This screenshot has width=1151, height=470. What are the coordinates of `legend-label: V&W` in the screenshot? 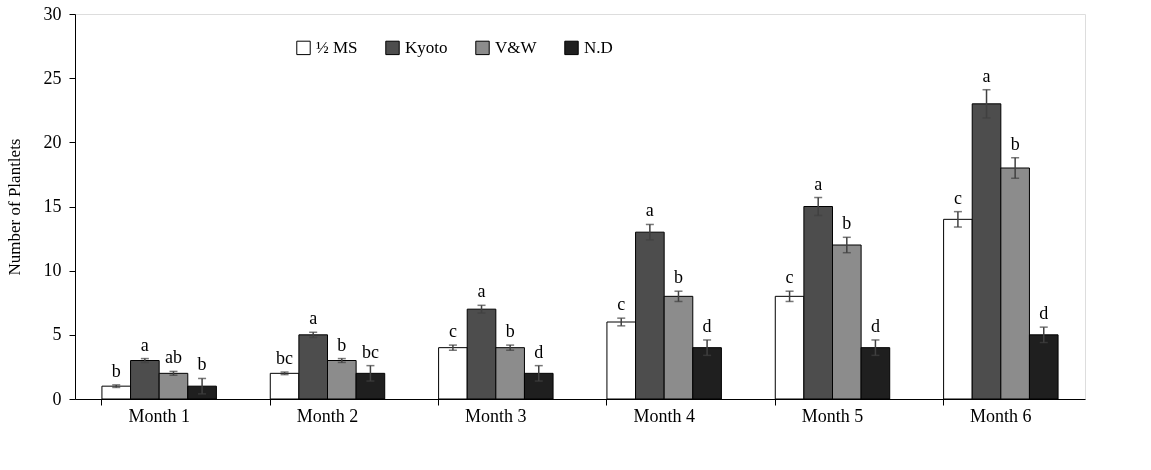 It's located at (516, 47).